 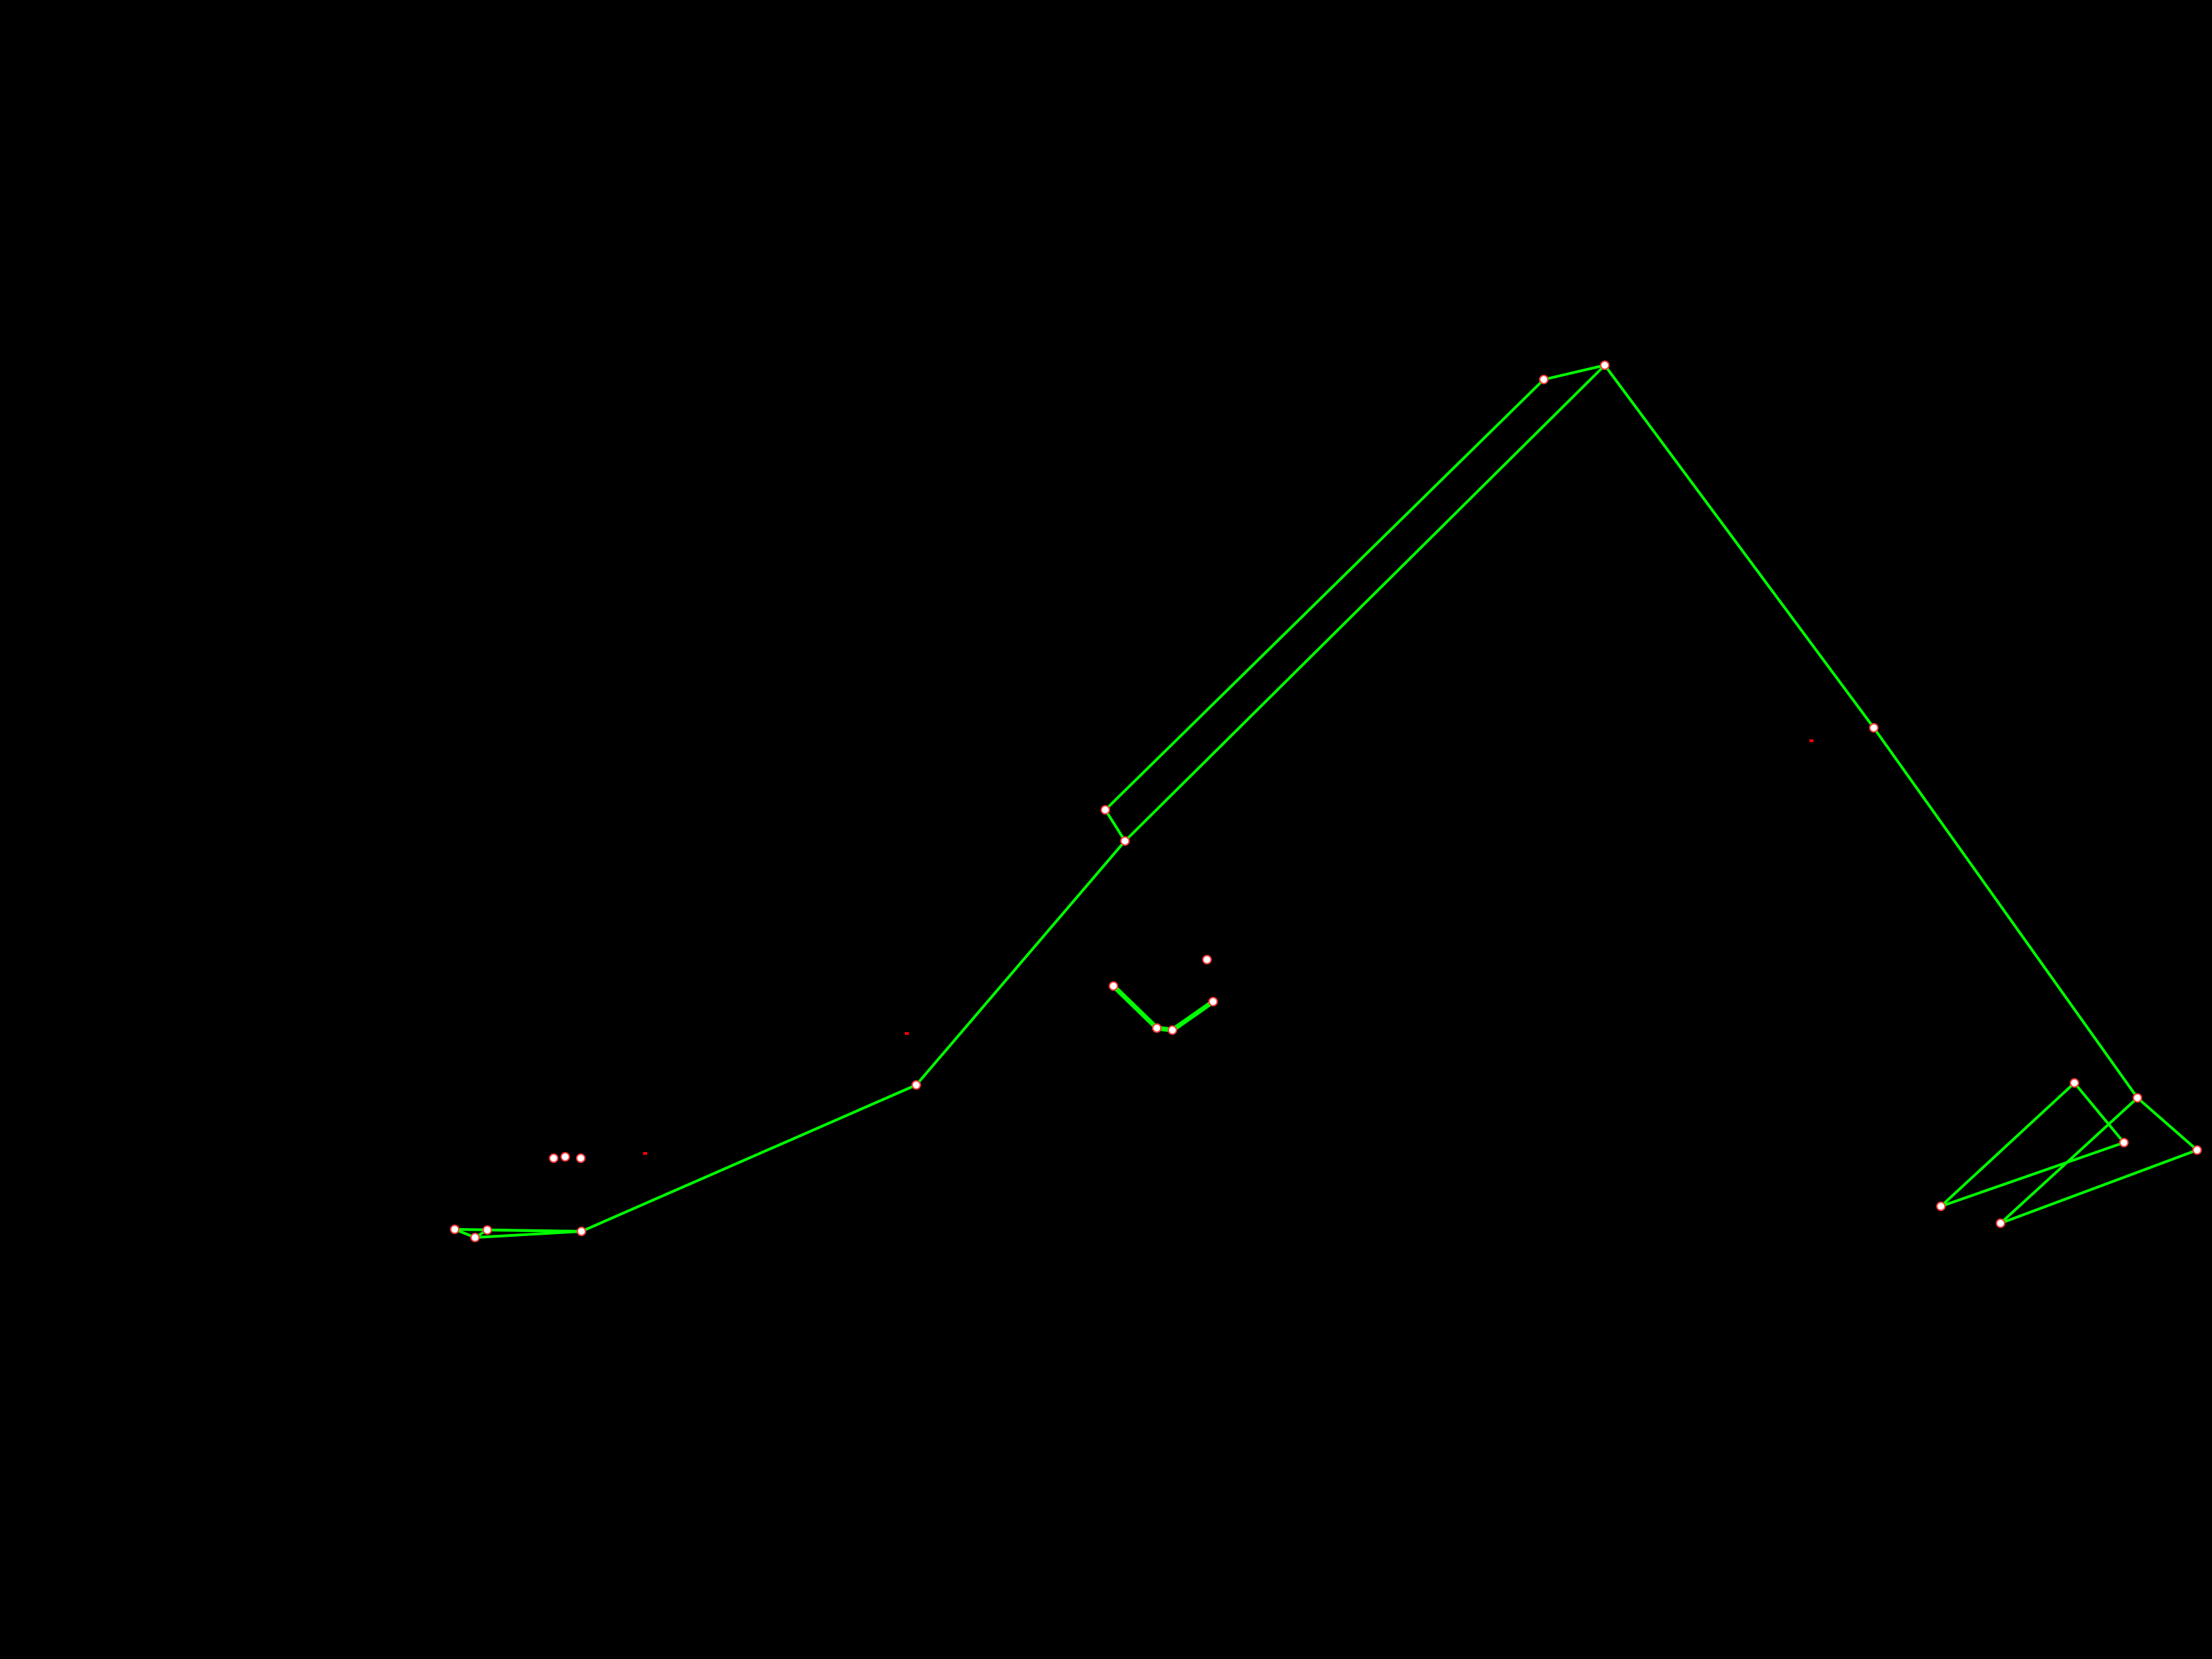 What do you see at coordinates (916, 1085) in the screenshot?
I see `joint-point-a5` at bounding box center [916, 1085].